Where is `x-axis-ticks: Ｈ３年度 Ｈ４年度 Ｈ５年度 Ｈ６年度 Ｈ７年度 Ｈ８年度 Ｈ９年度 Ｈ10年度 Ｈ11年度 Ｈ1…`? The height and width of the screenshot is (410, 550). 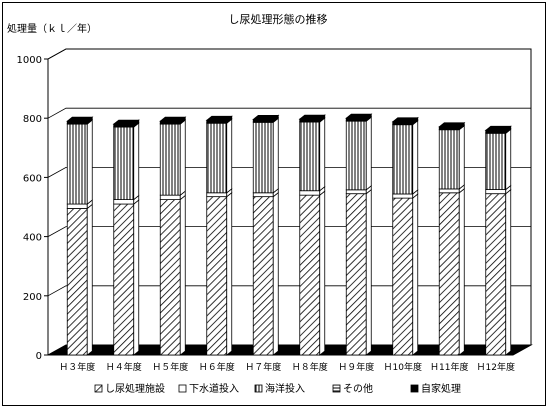 x-axis-ticks: Ｈ３年度 Ｈ４年度 Ｈ５年度 Ｈ６年度 Ｈ７年度 Ｈ８年度 Ｈ９年度 Ｈ10年度 Ｈ11年度 Ｈ1… is located at coordinates (287, 367).